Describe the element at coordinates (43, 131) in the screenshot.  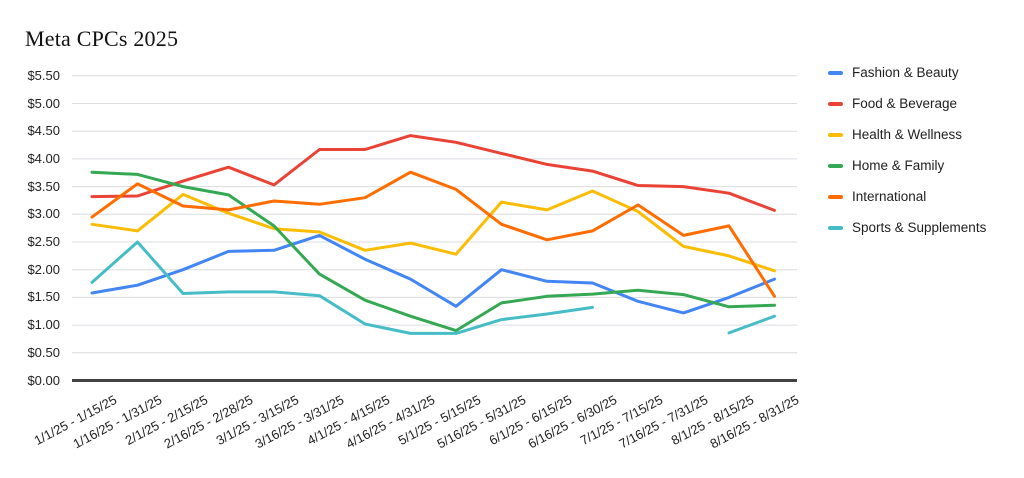
I see `y-tick-label: $4.50` at that location.